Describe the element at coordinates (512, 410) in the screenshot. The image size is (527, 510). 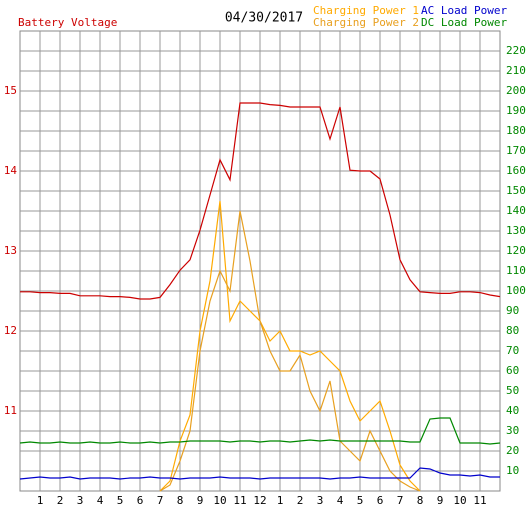
I see `y2-tick-label: 40` at that location.